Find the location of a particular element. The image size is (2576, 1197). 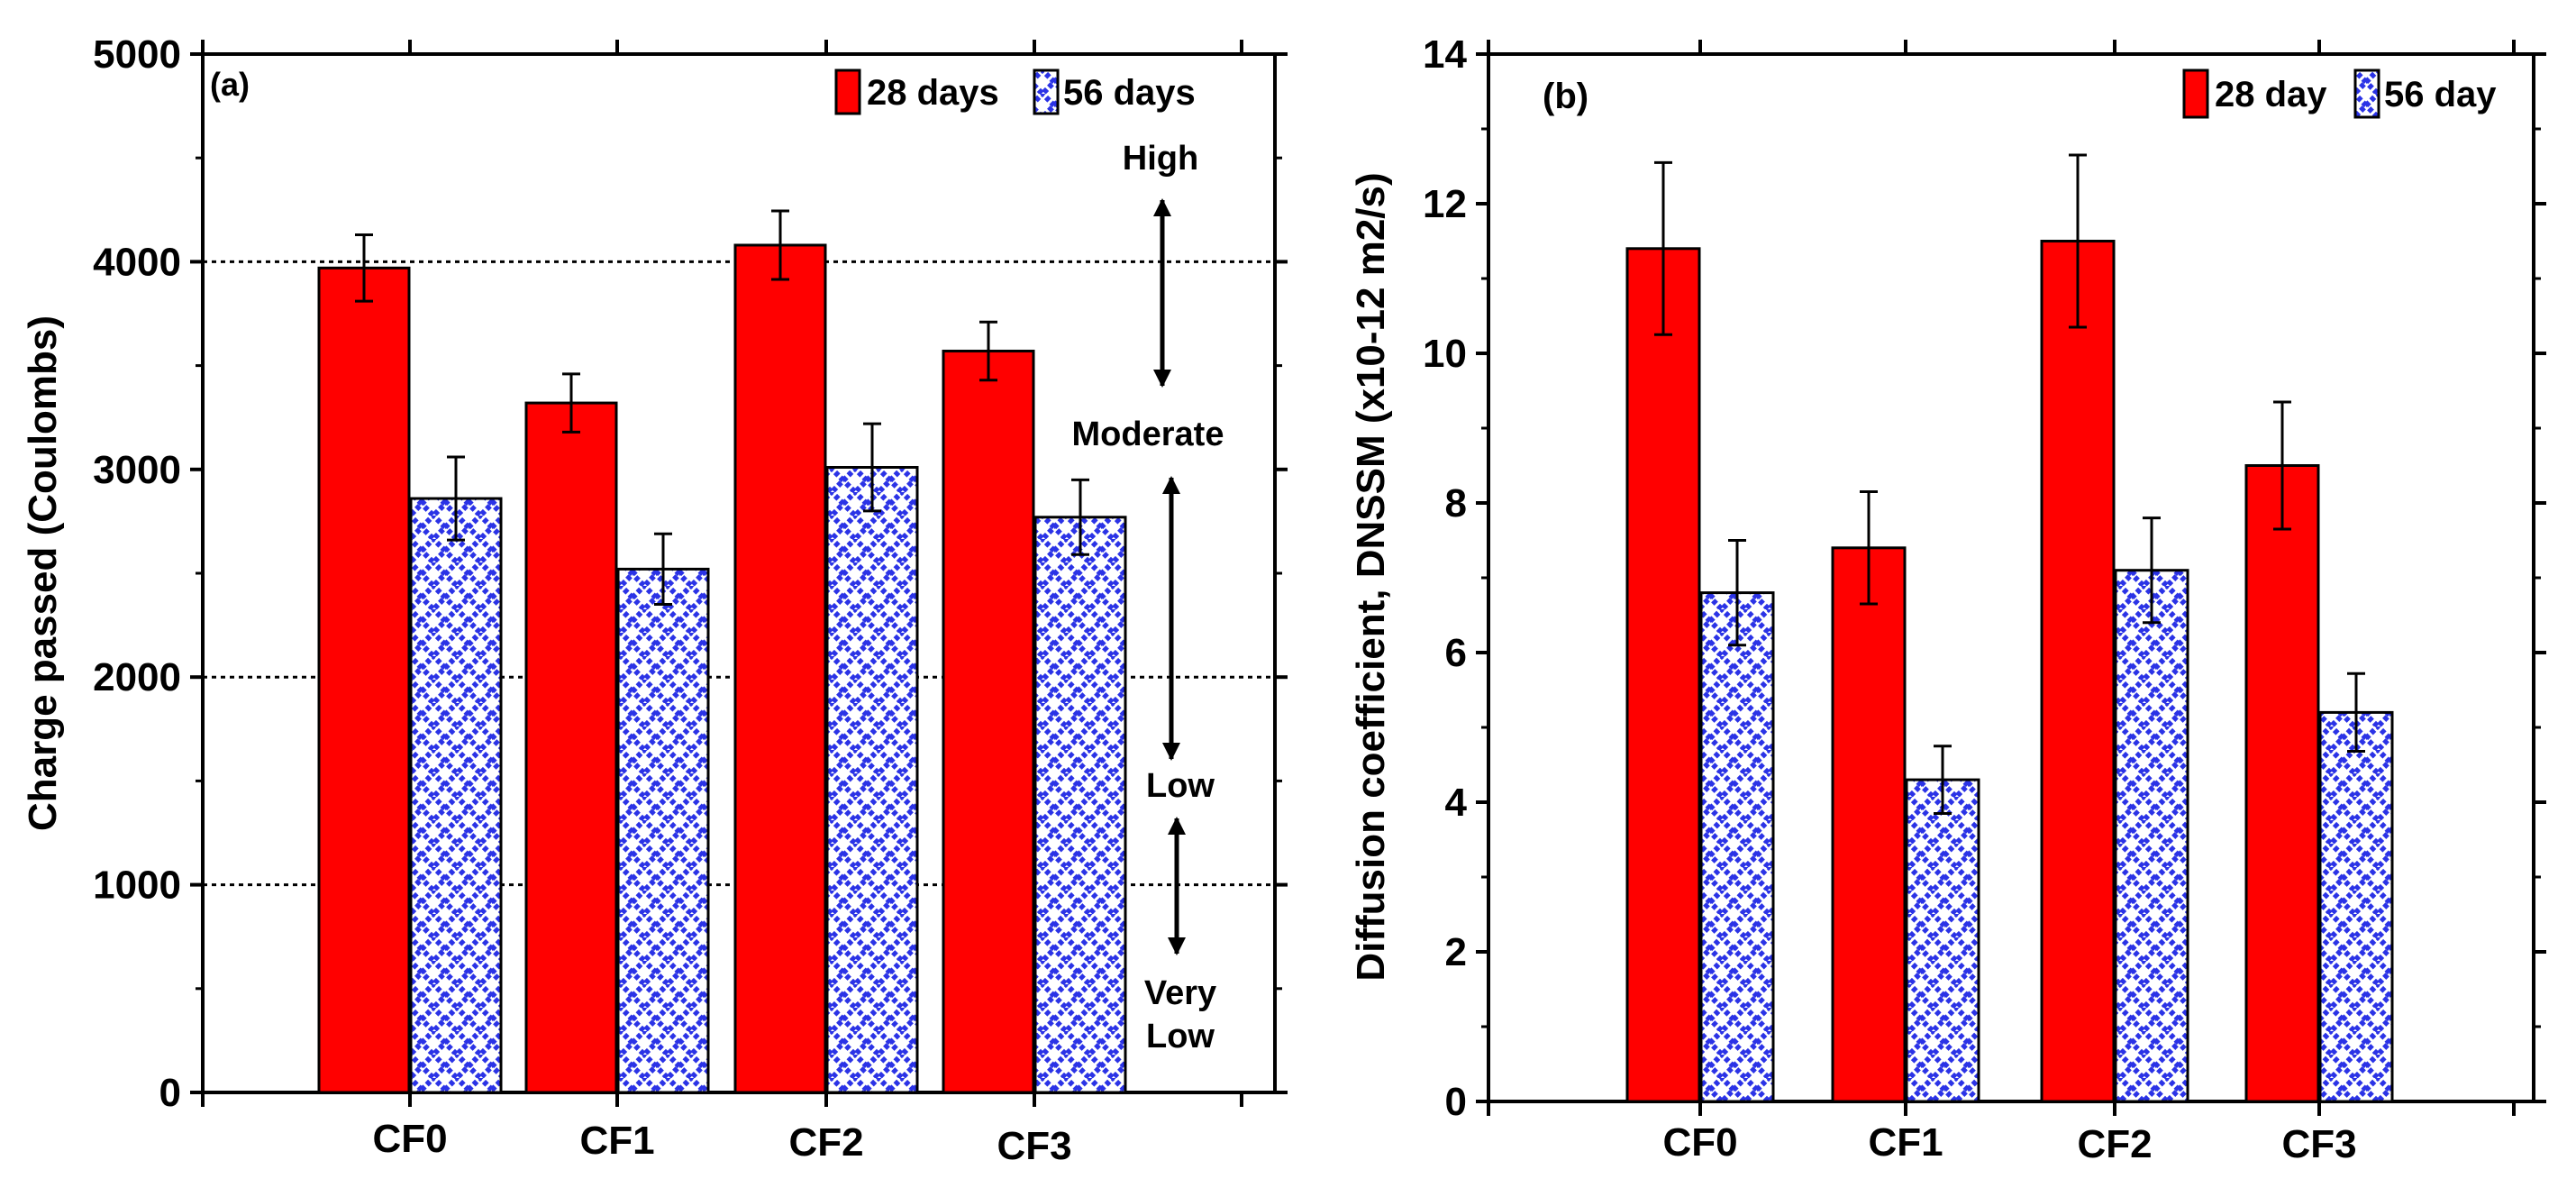

panel-a-y-axis-label: Charge passed (Coulombs) is located at coordinates (43, 573).